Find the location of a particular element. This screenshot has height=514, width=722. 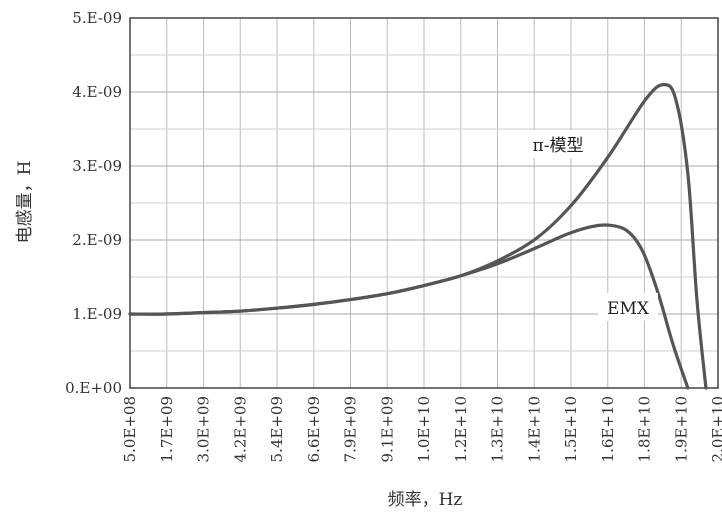

x-tick-label: 1.6E+10 is located at coordinates (608, 429).